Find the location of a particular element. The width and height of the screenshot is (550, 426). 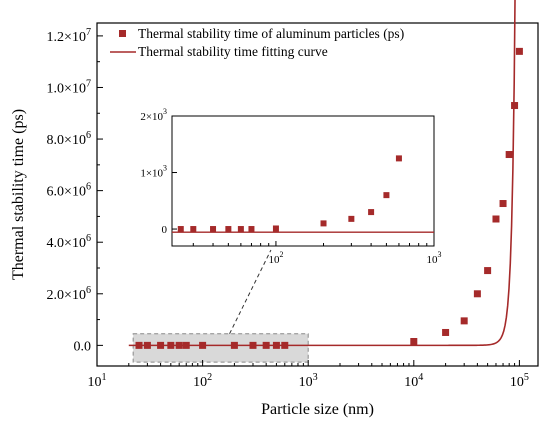

main-y-tick-label: 6.0×10⁶ is located at coordinates (69, 191).